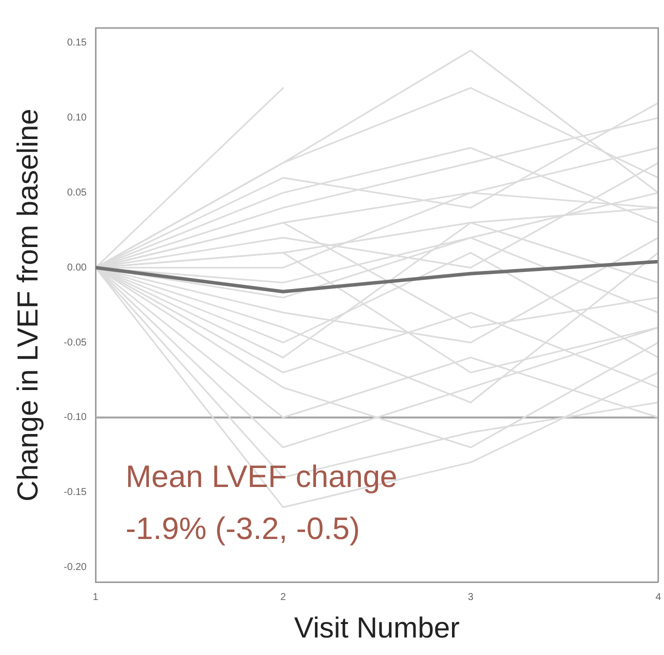 The image size is (664, 655). Describe the element at coordinates (28, 305) in the screenshot. I see `y-axis-title: Change in LVEF from baseline` at that location.